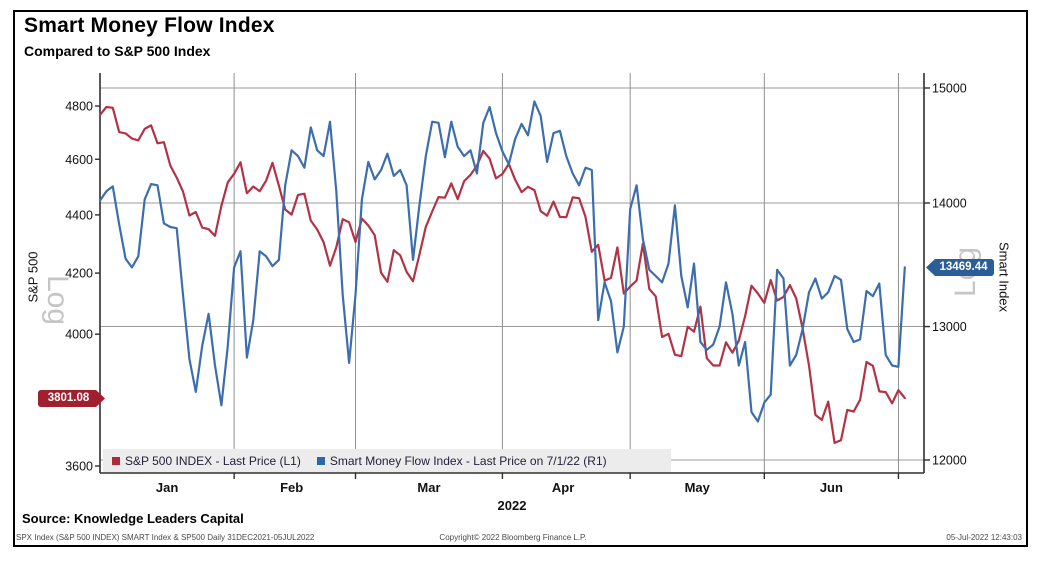  Describe the element at coordinates (291, 487) in the screenshot. I see `x-month-label: Feb` at that location.